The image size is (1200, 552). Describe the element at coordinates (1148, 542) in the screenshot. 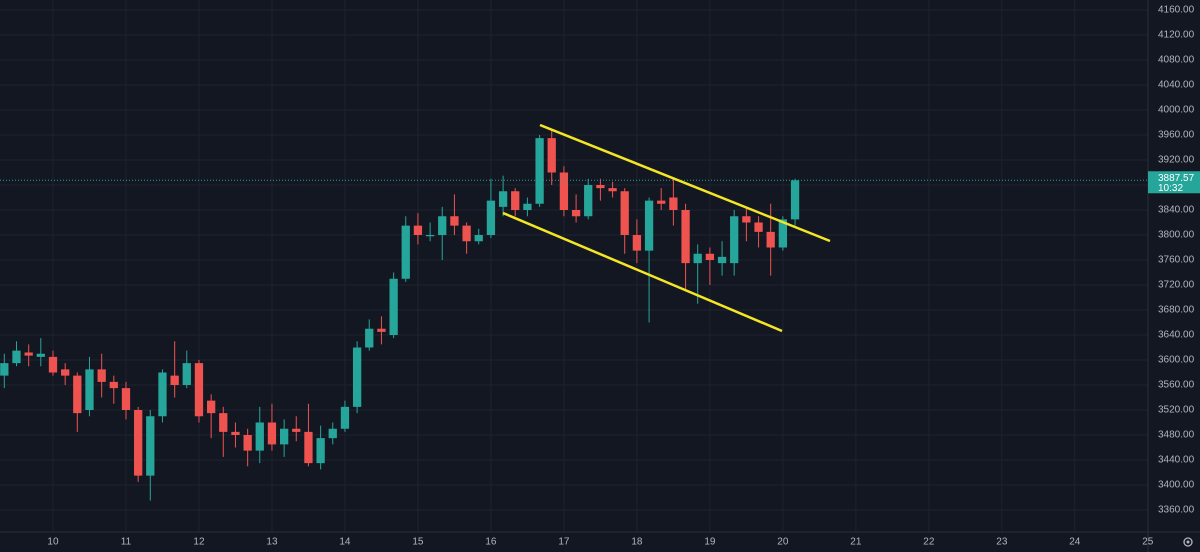

I see `x-tick-label: 25` at that location.